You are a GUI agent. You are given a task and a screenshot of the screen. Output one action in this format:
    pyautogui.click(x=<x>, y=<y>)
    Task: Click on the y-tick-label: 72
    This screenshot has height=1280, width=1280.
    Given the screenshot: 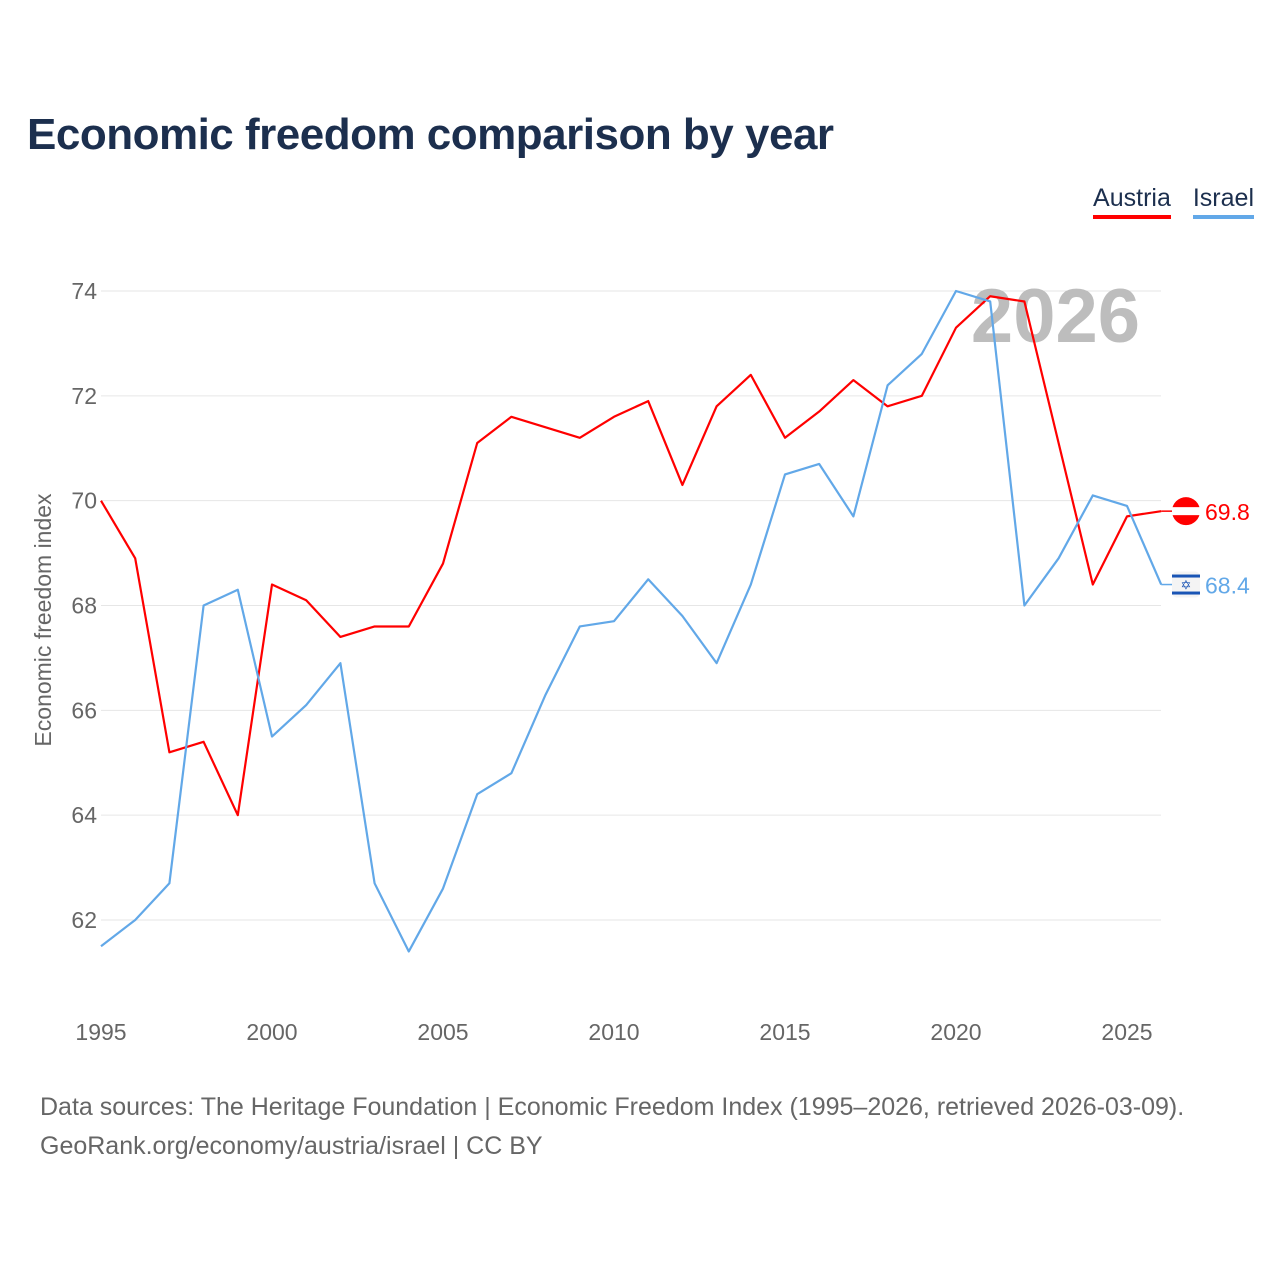 What is the action you would take?
    pyautogui.click(x=84, y=396)
    